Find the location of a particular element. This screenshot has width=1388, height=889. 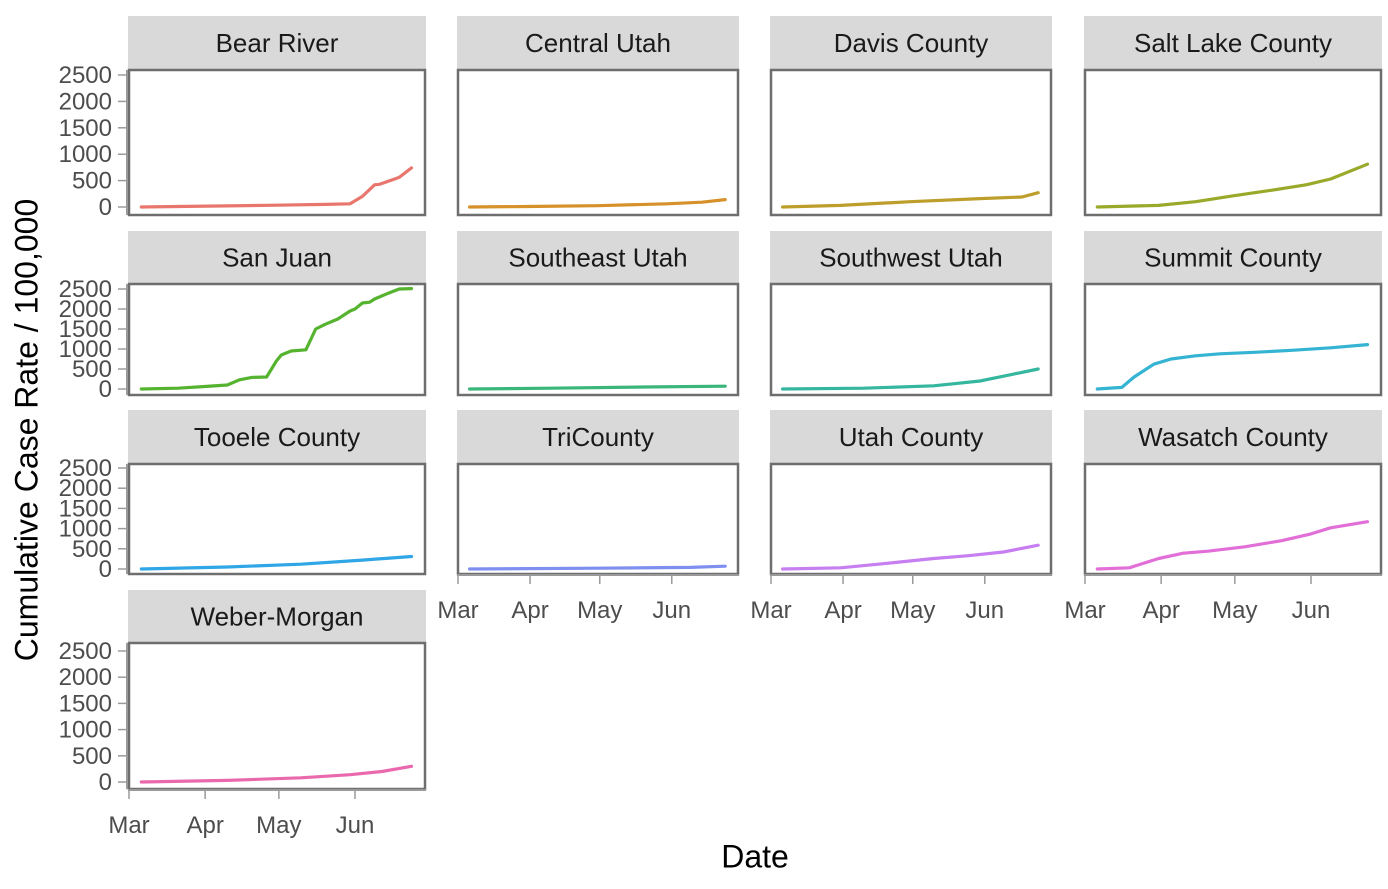

facet-panel: Utah County Mar Apr May Jun is located at coordinates (901, 517).